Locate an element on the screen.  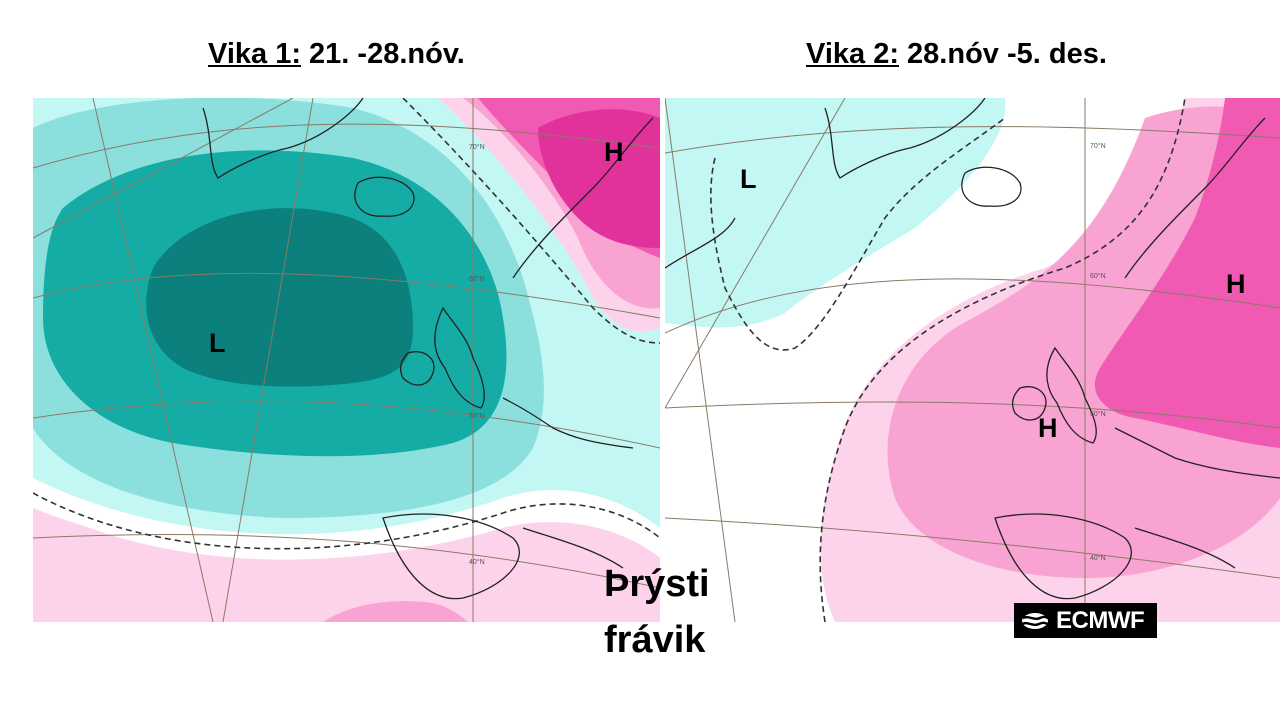
ecmwf-logo: ECMWF is located at coordinates (1085, 620).